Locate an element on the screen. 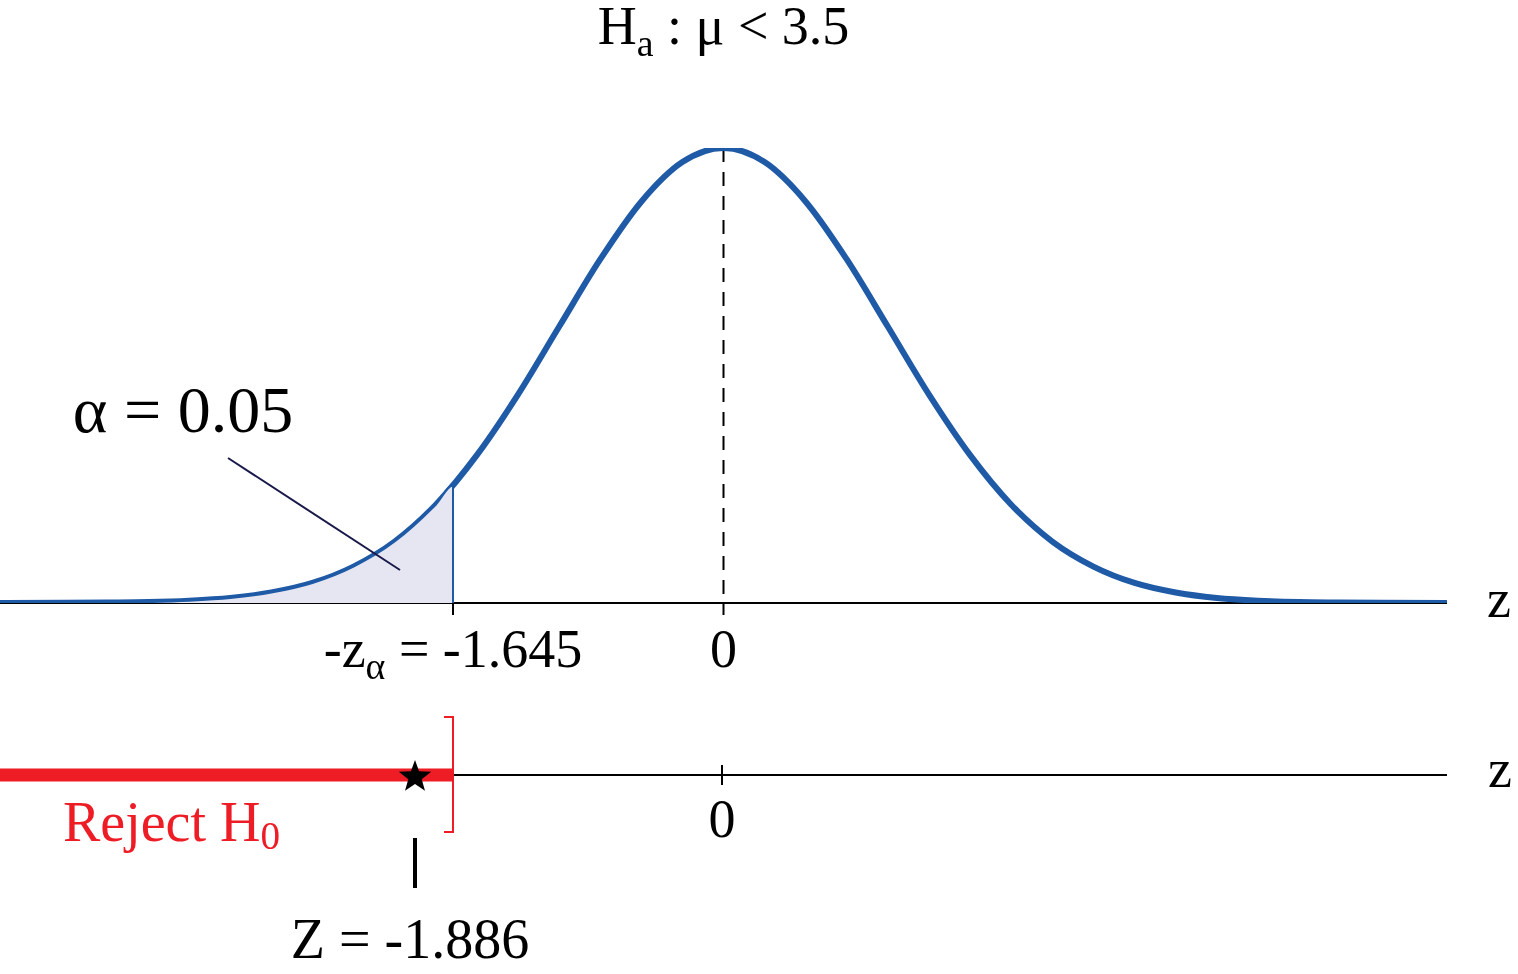 Image resolution: width=1518 pixels, height=974 pixels. text: Z = -1.886 is located at coordinates (410, 938).